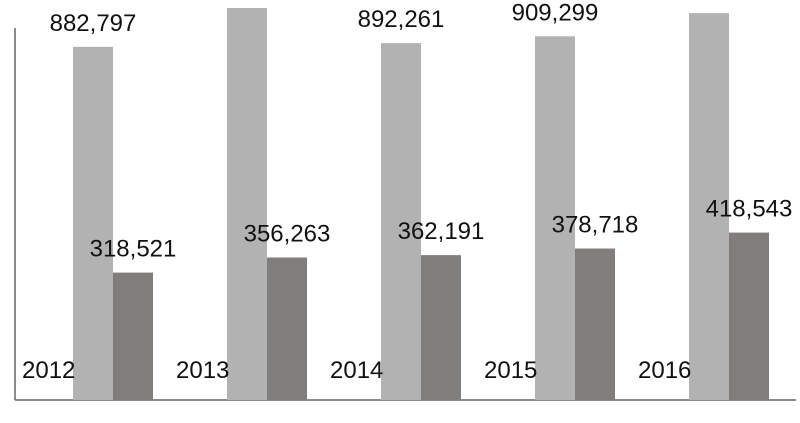 This screenshot has width=800, height=423. Describe the element at coordinates (93, 223) in the screenshot. I see `bar-s1-2012` at that location.